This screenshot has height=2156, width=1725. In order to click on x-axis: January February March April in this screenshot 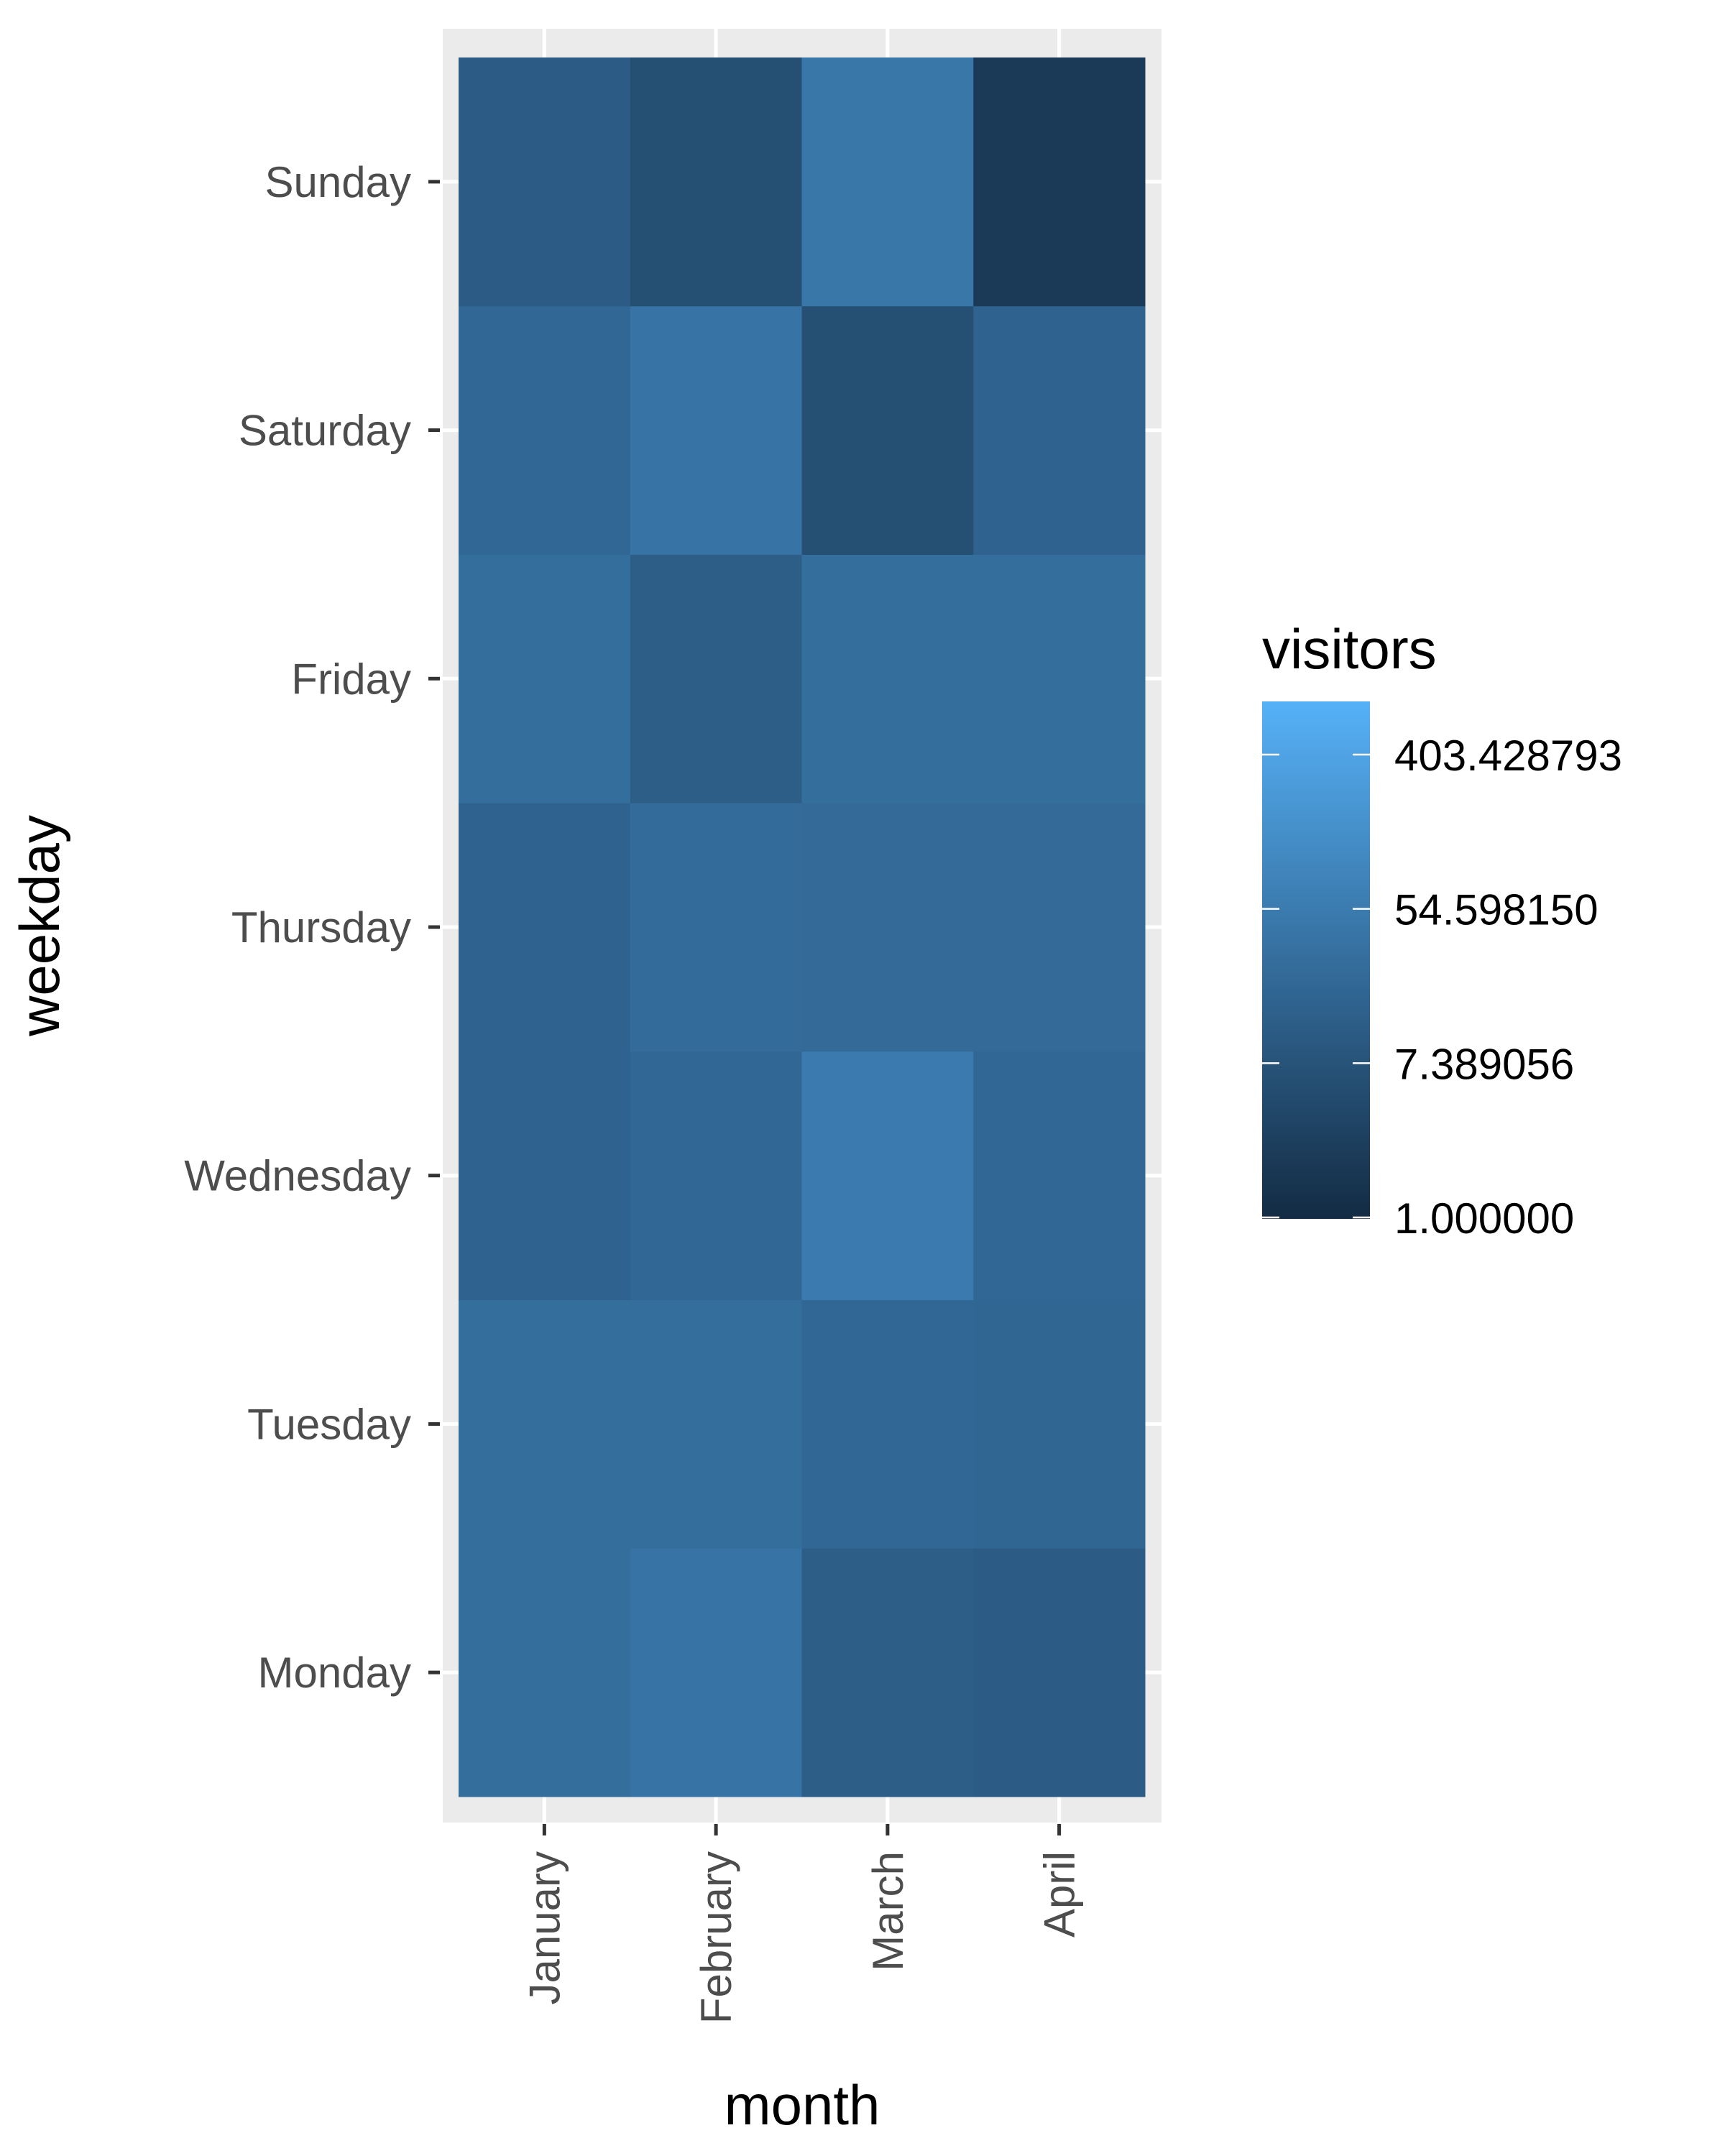, I will do `click(802, 1924)`.